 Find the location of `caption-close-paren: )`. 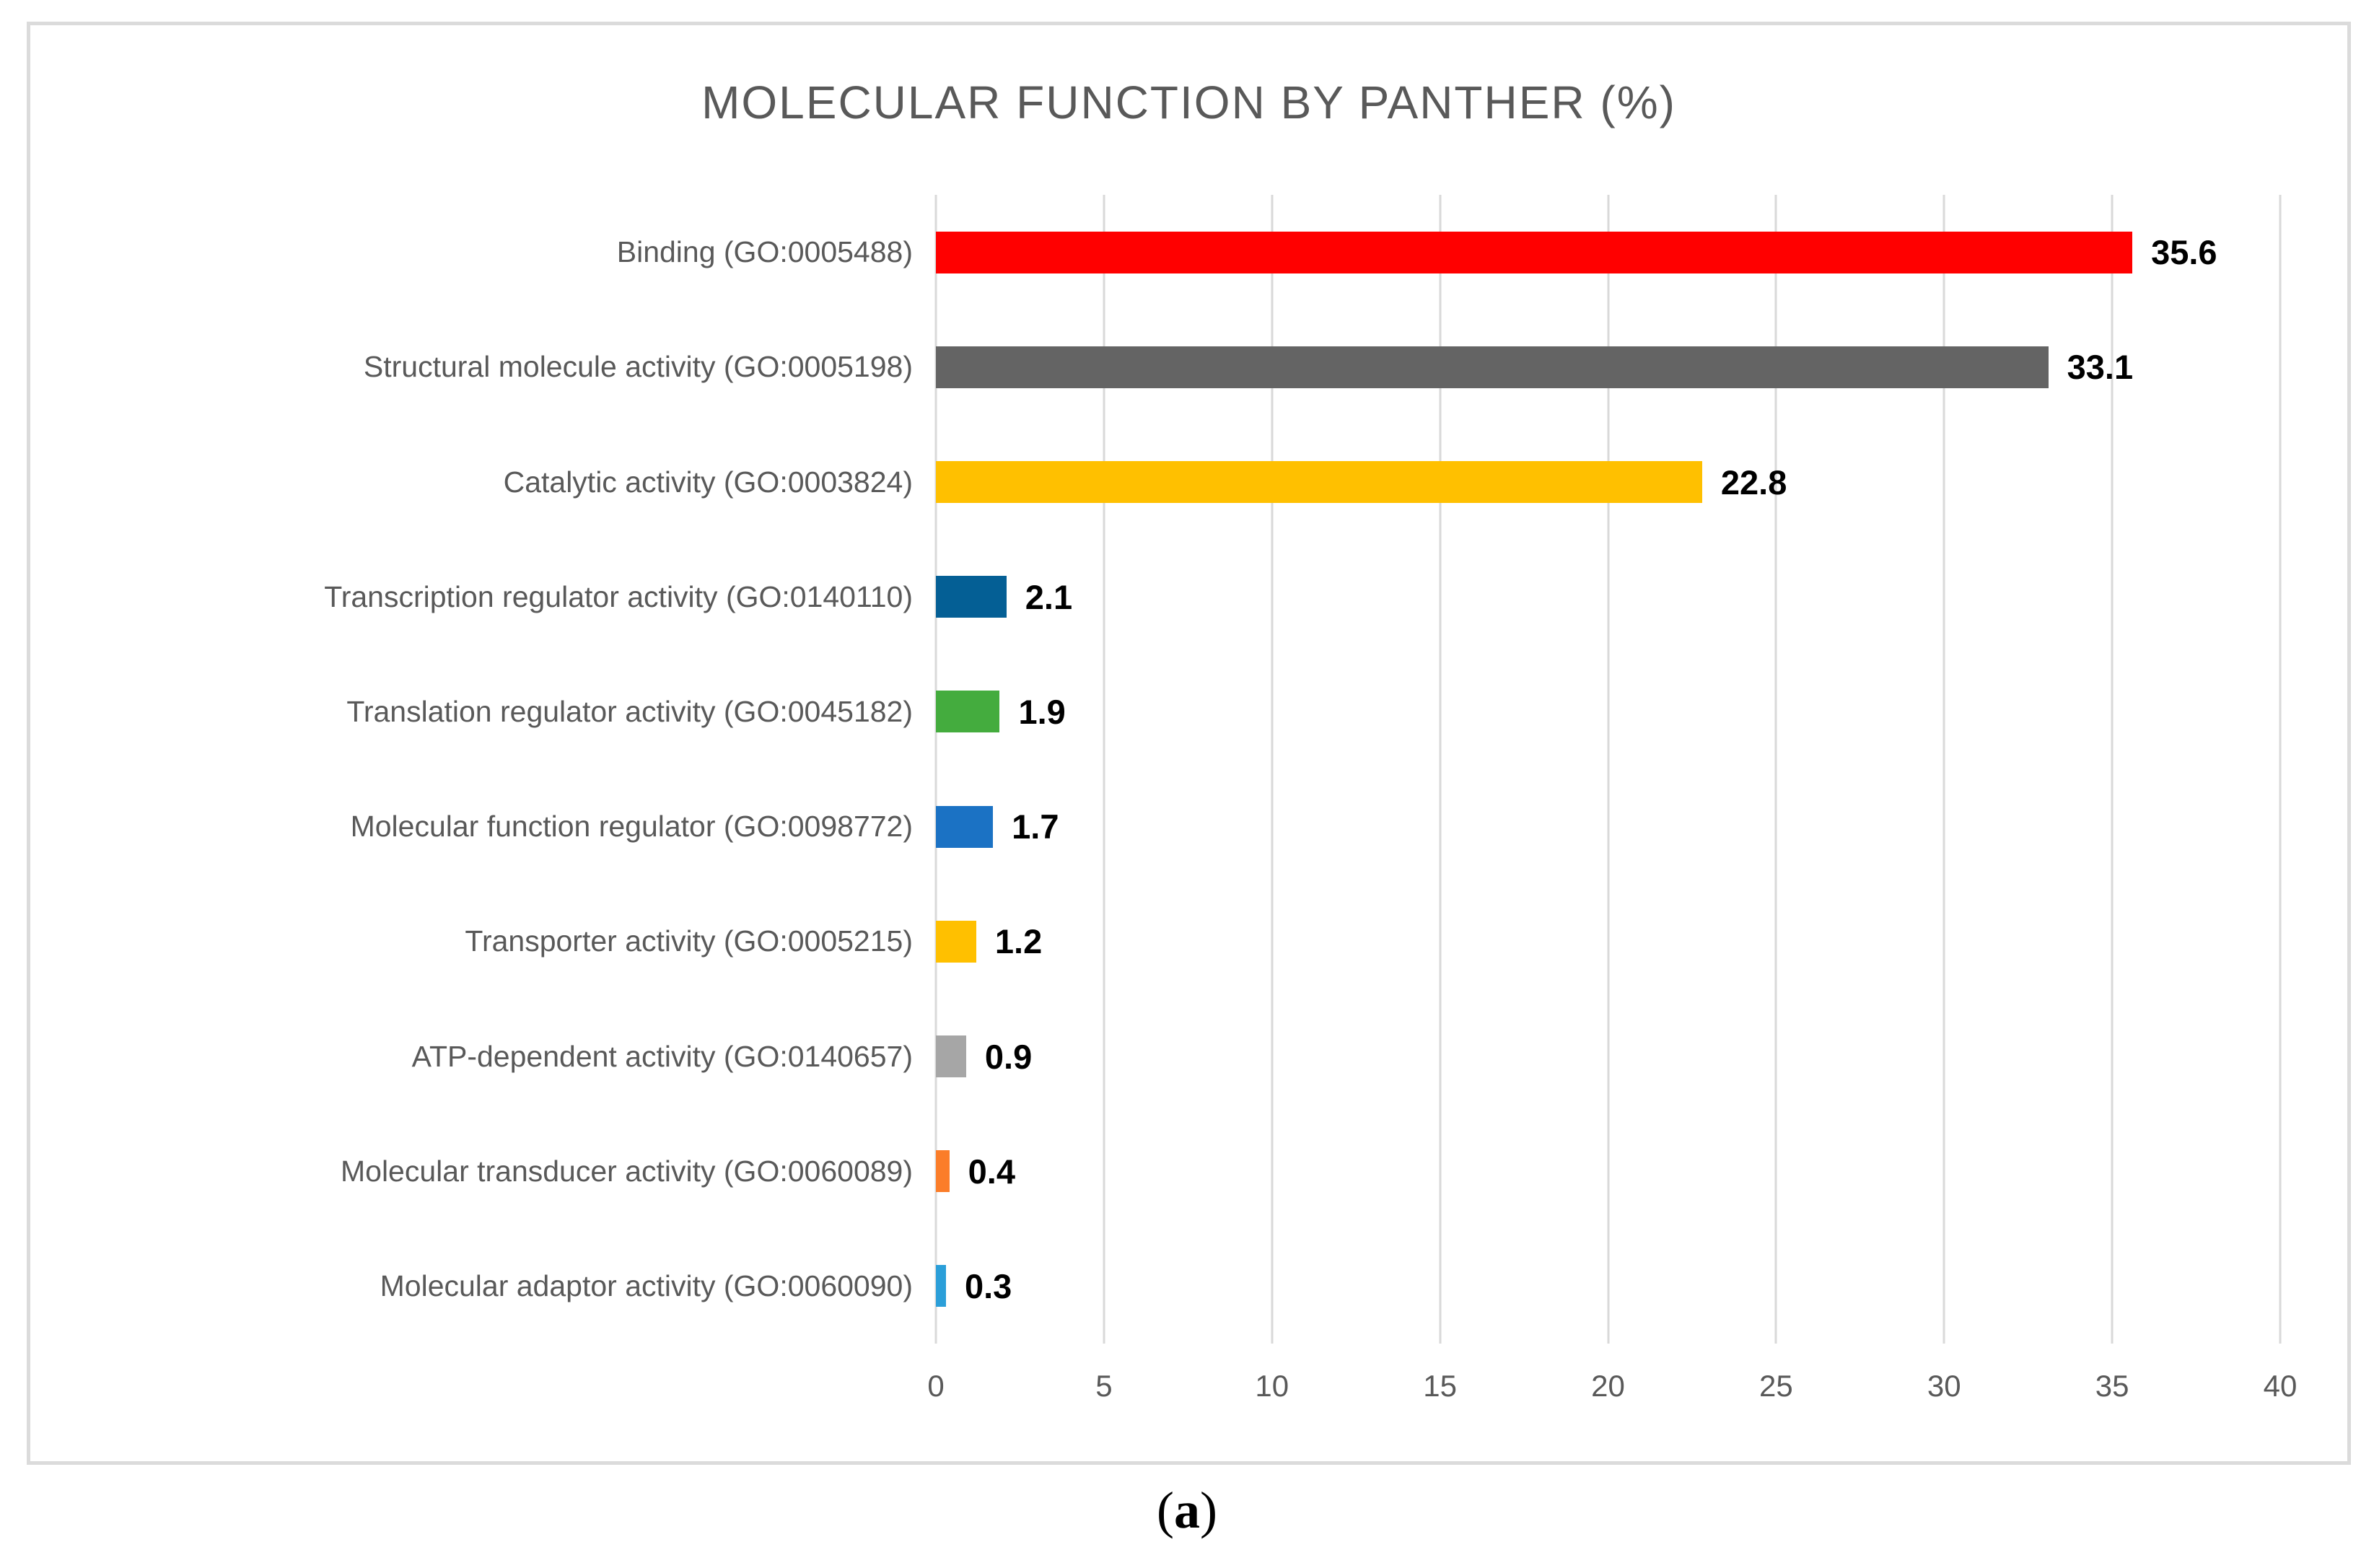

caption-close-paren: ) is located at coordinates (1208, 1510).